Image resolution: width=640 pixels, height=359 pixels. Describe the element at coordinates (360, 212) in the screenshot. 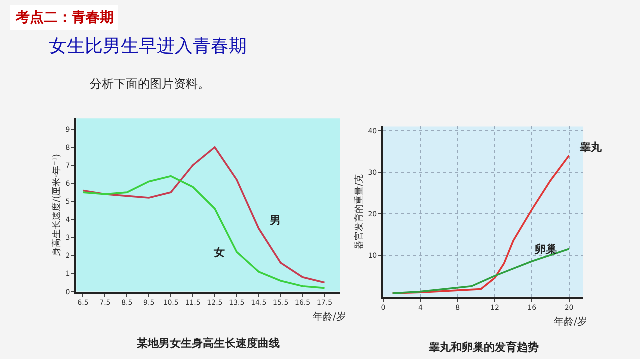

I see `y-axis-title: 器官发育的重量/克` at that location.